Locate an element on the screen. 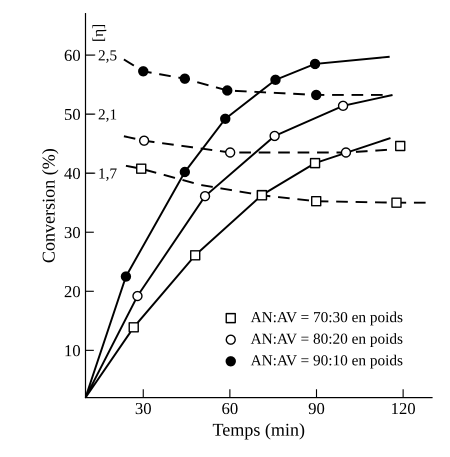  x-tick-label: 30 is located at coordinates (143, 408).